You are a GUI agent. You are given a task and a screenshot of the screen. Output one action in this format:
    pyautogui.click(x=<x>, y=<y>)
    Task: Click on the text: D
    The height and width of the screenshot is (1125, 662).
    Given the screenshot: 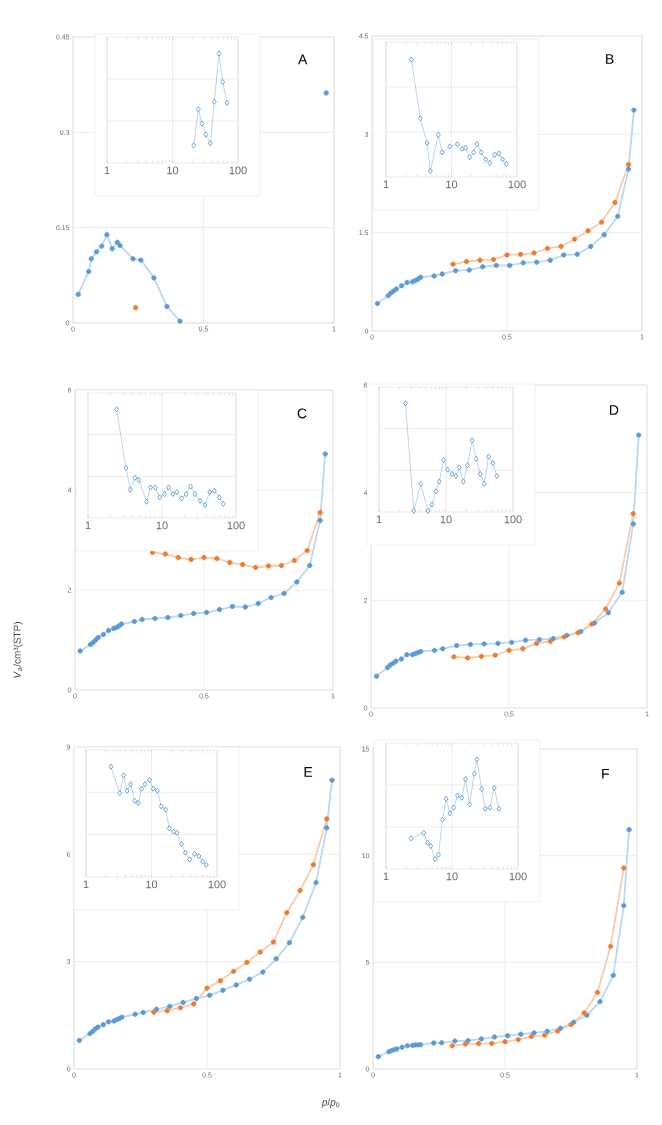 What is the action you would take?
    pyautogui.click(x=614, y=410)
    